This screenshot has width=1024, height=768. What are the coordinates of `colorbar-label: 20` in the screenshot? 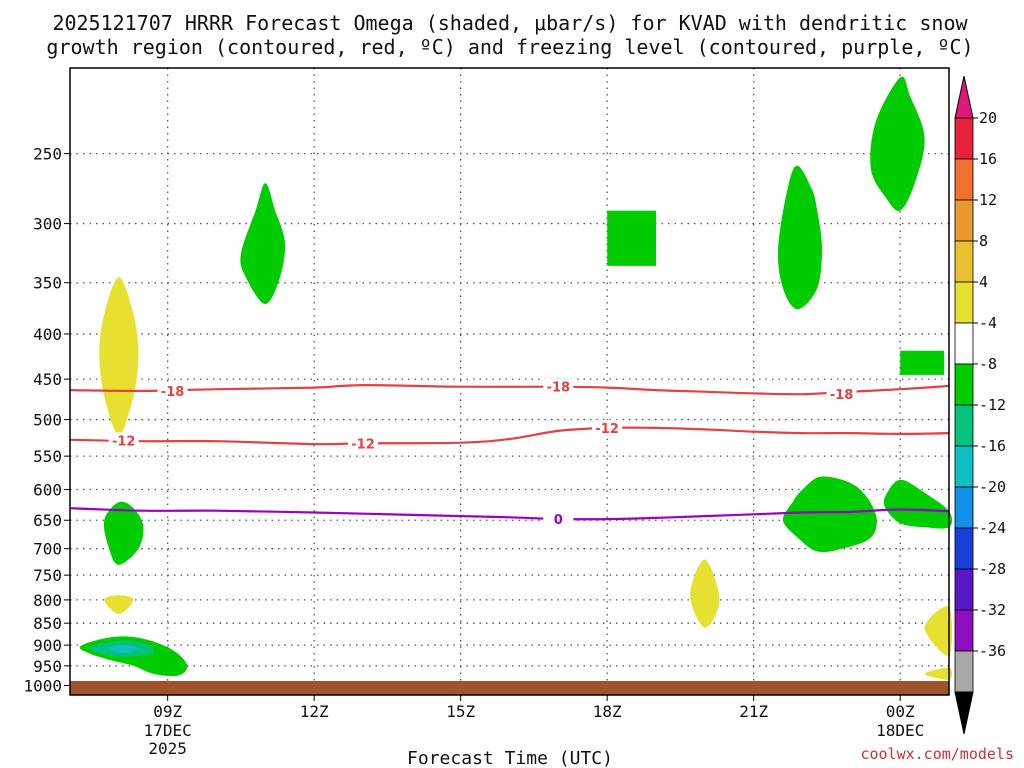 It's located at (988, 118).